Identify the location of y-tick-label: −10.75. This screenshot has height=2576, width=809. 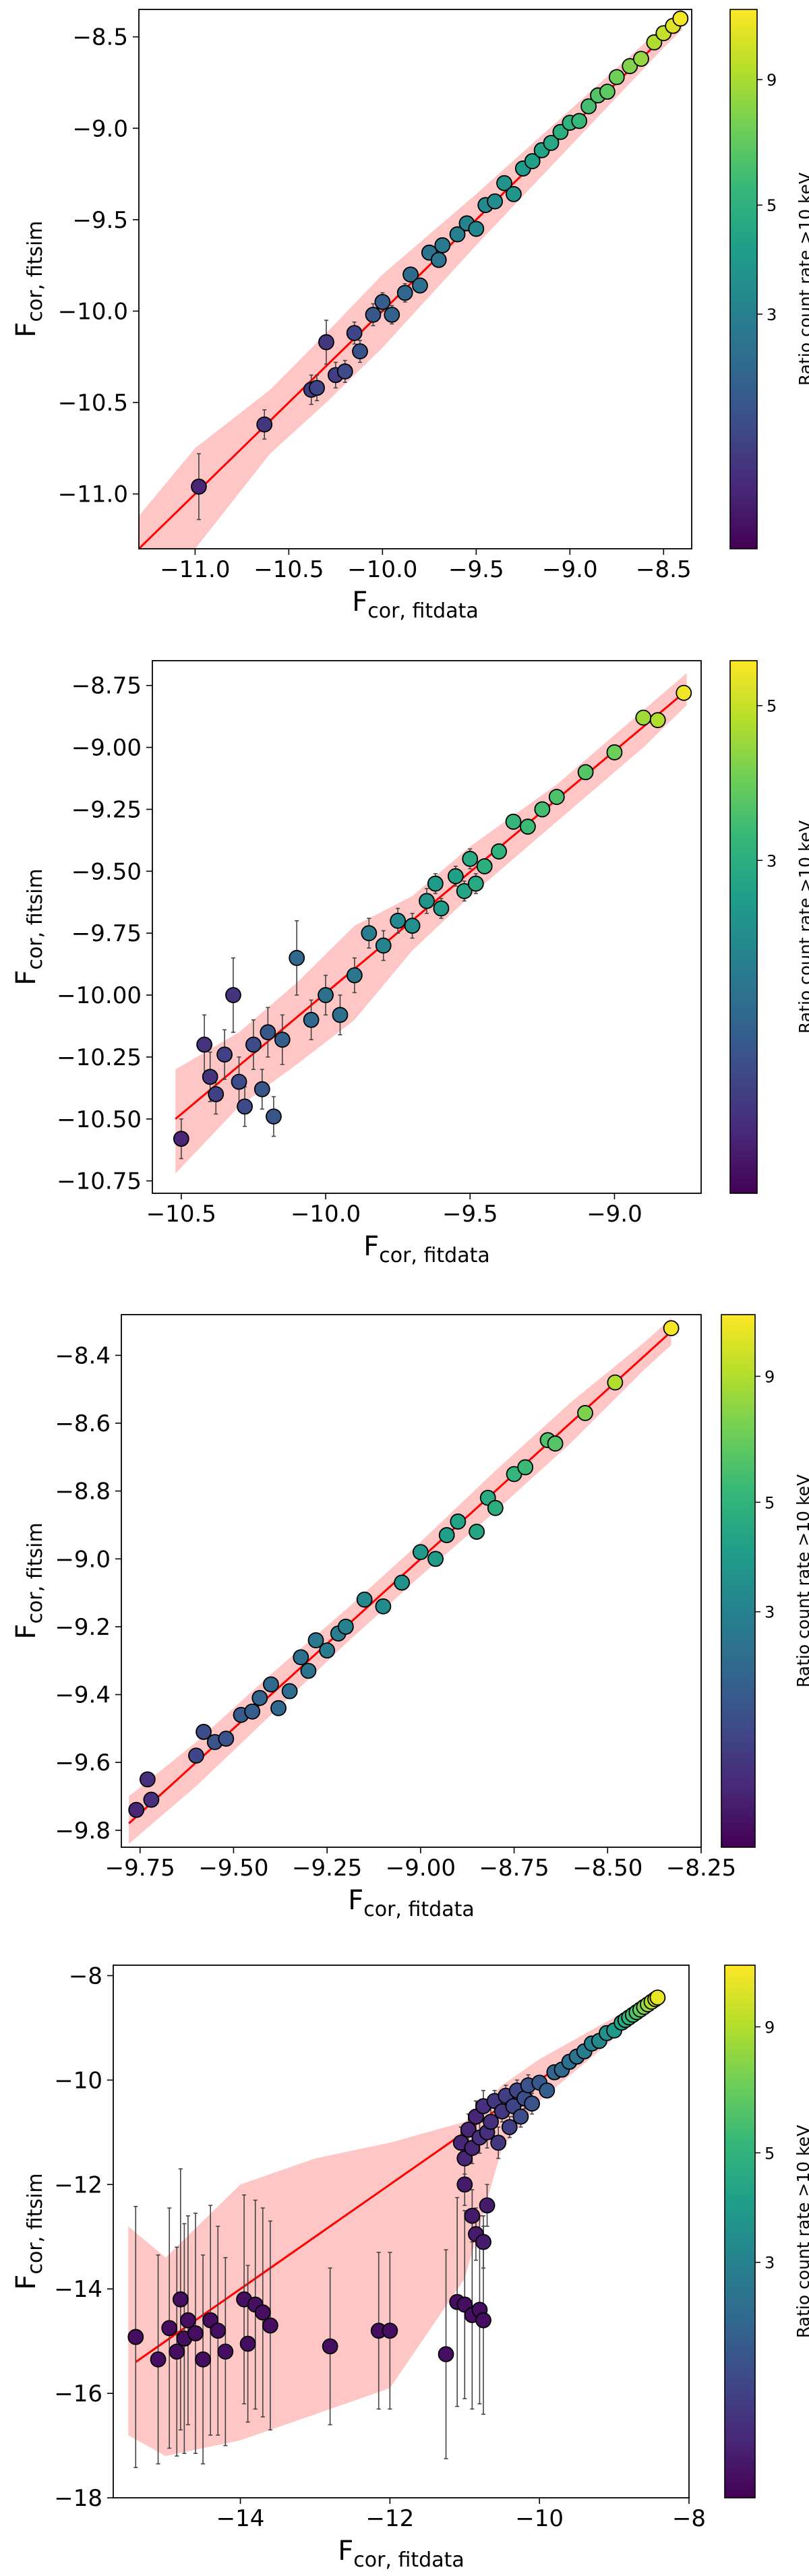
(99, 1181).